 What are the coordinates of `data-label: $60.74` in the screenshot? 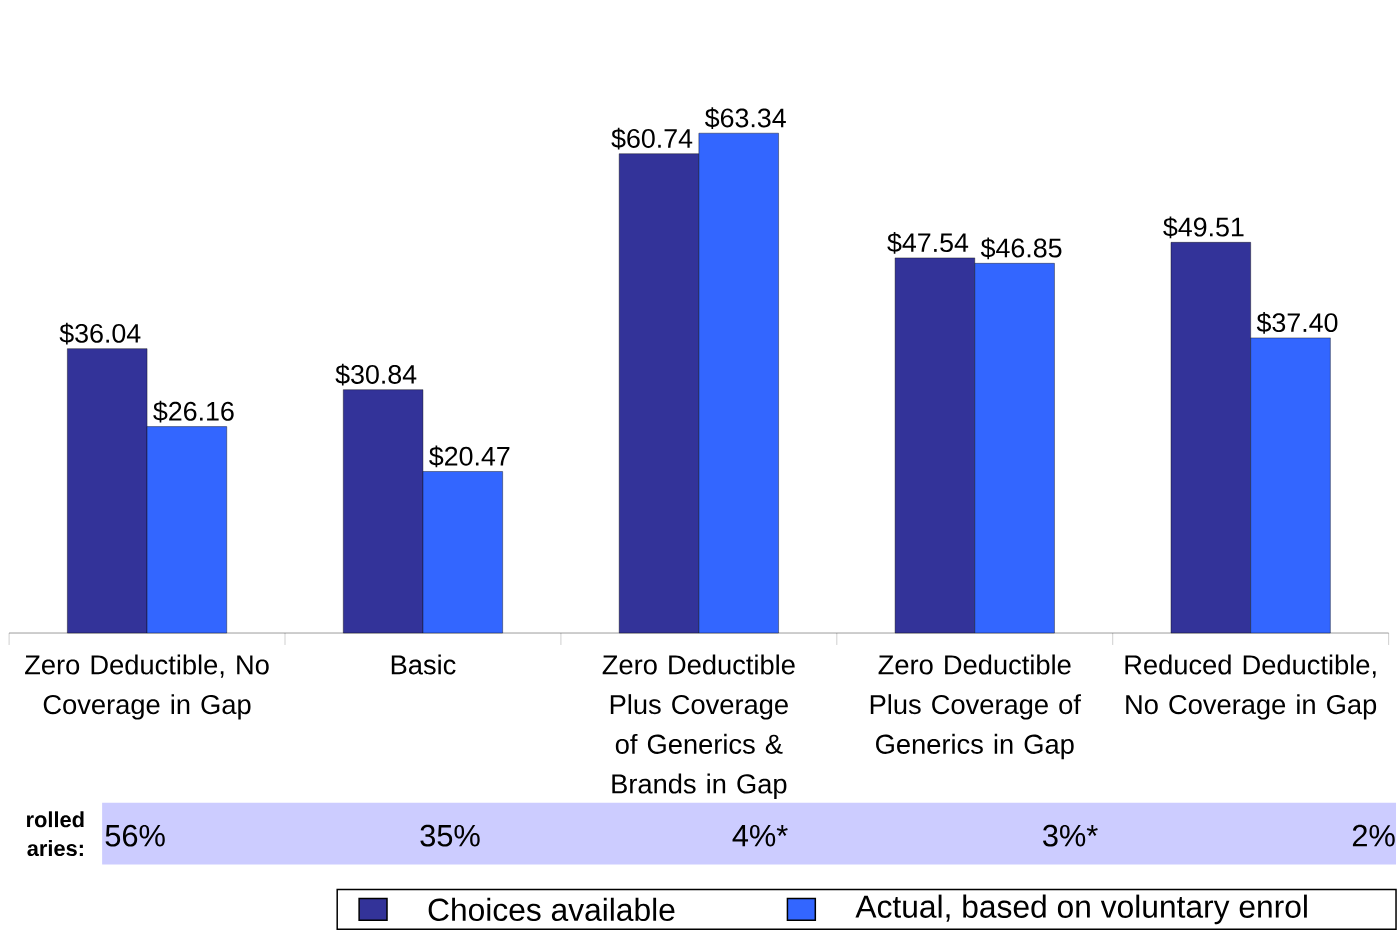 It's located at (652, 138).